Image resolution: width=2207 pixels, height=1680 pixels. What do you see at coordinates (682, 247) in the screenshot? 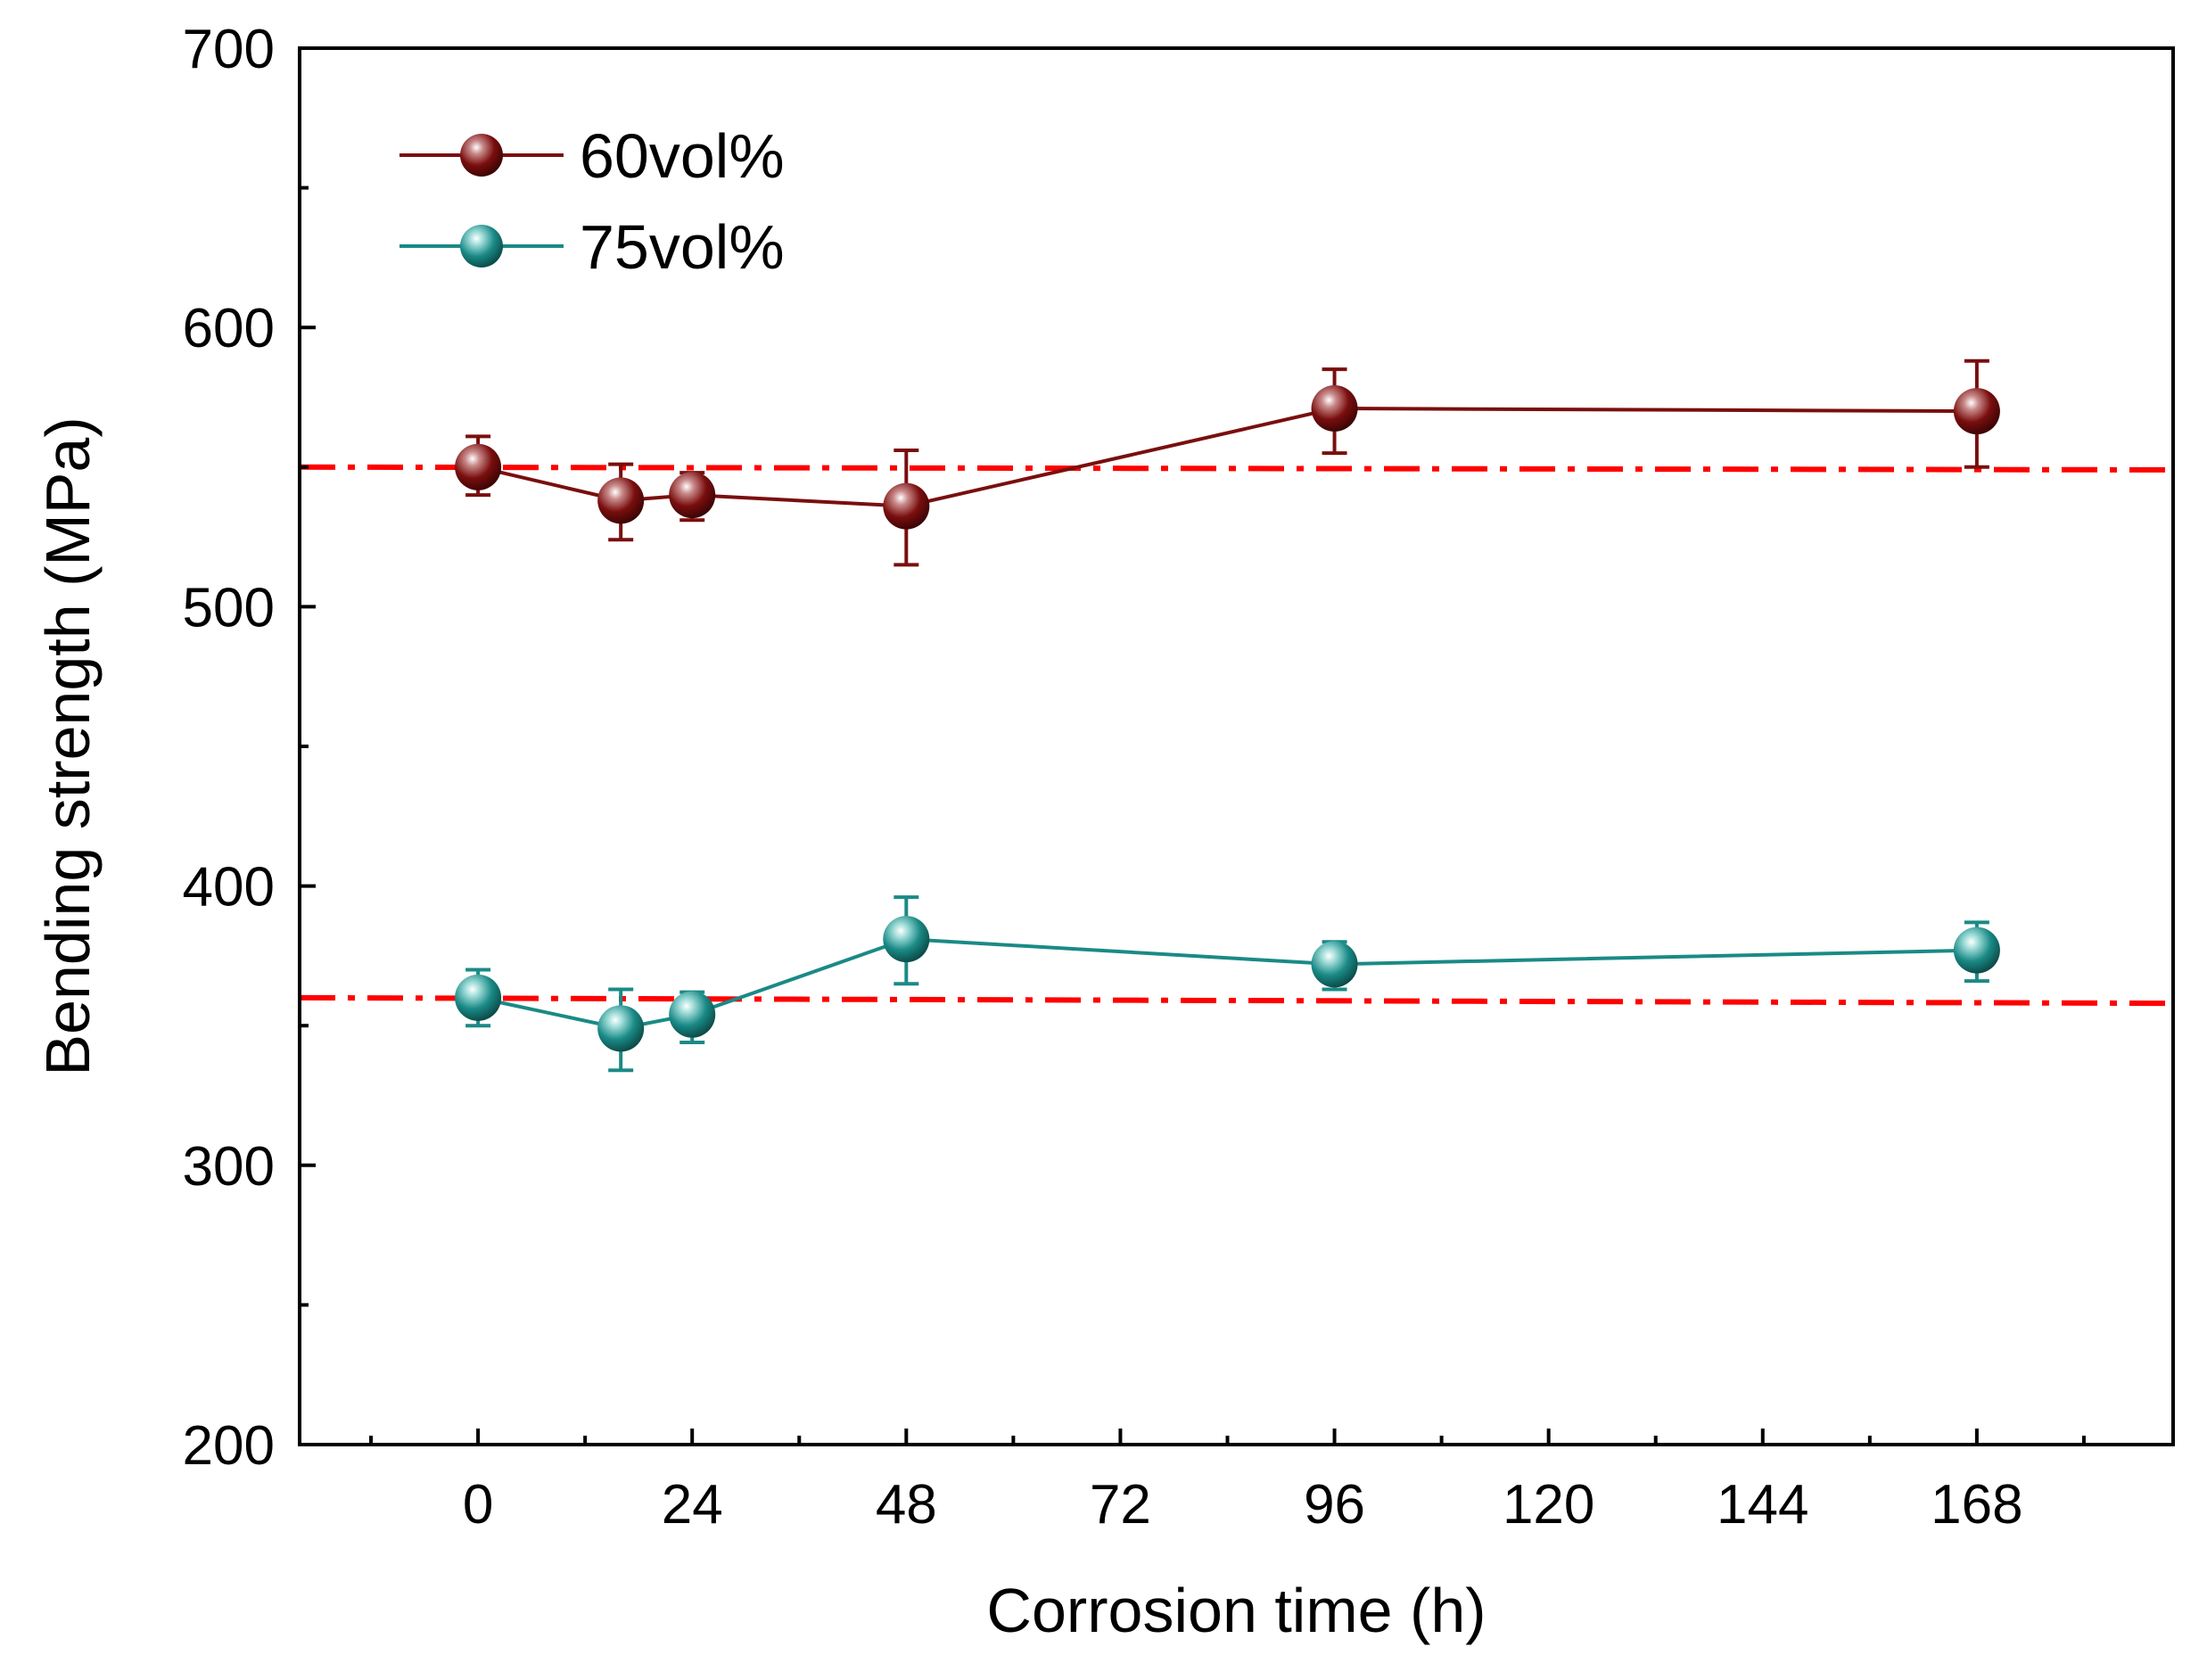
I see `legend-label-75vol: 75vol%` at bounding box center [682, 247].